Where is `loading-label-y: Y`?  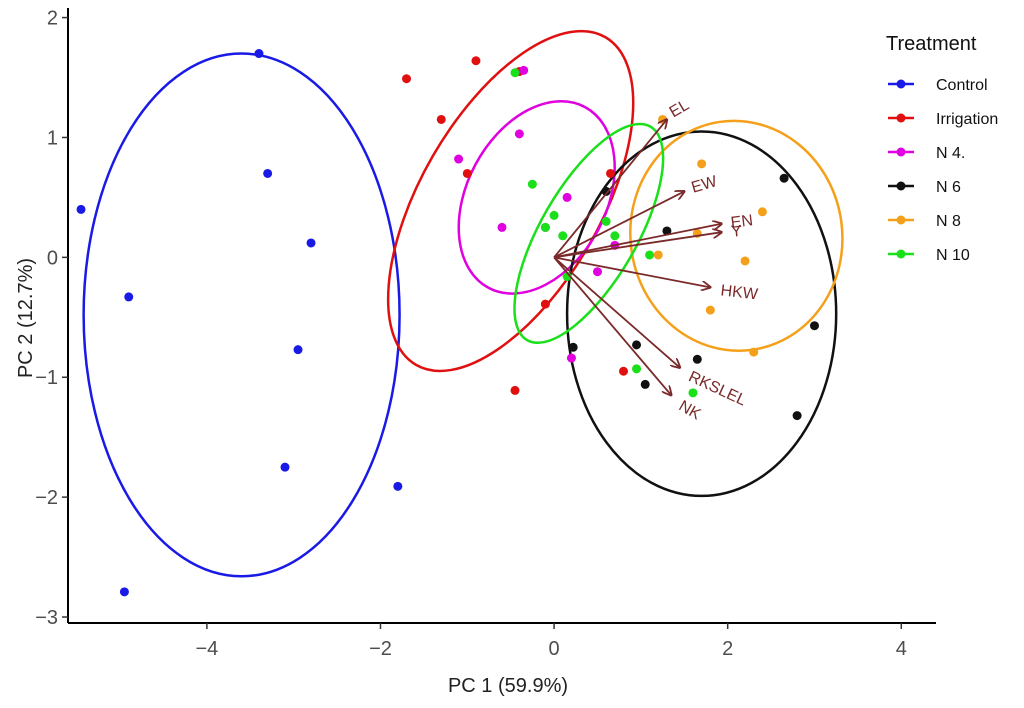
loading-label-y: Y is located at coordinates (736, 232).